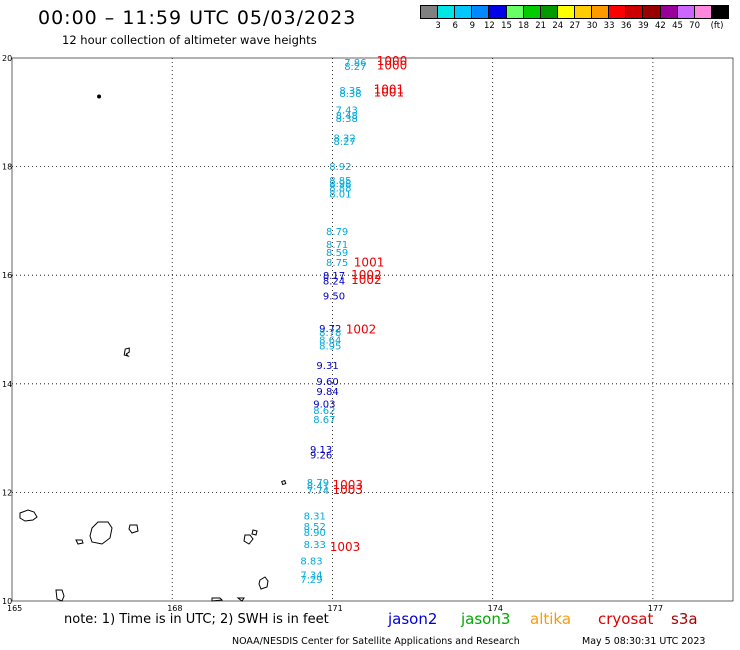 The image size is (740, 650). Describe the element at coordinates (334, 608) in the screenshot. I see `longitude-label: 171` at that location.